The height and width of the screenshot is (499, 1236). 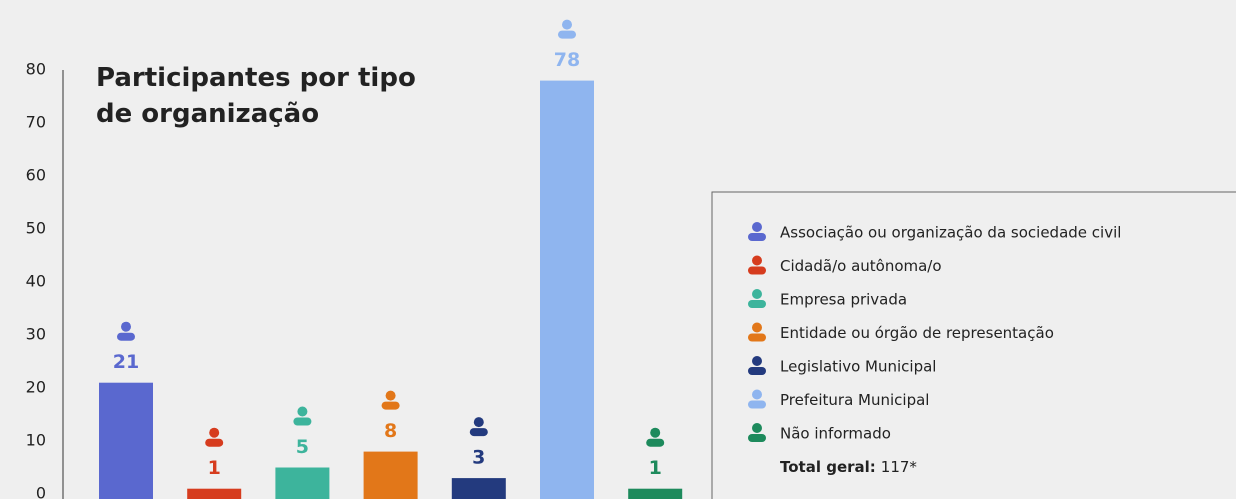 What do you see at coordinates (36, 122) in the screenshot?
I see `y-tick-label: 70` at bounding box center [36, 122].